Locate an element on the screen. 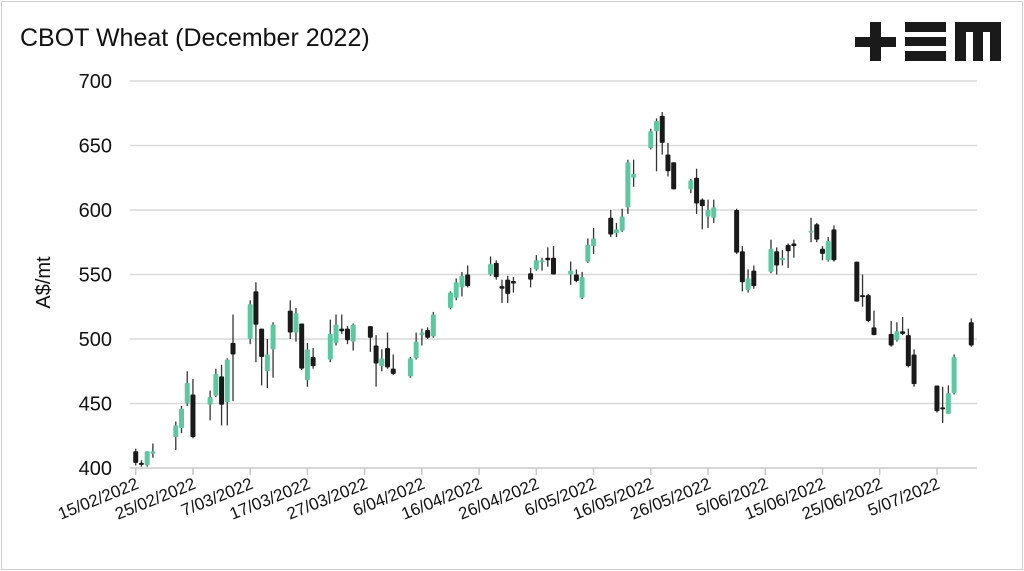  y-tick-label: 600 is located at coordinates (95, 211).